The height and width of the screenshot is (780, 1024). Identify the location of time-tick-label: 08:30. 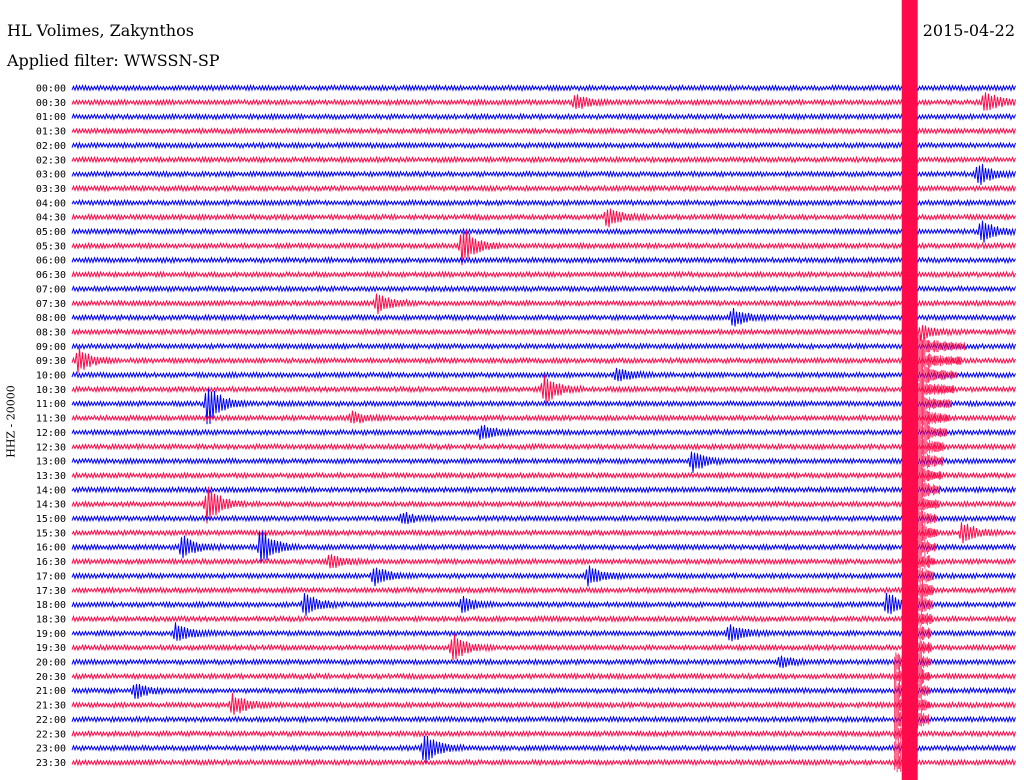
(51, 332).